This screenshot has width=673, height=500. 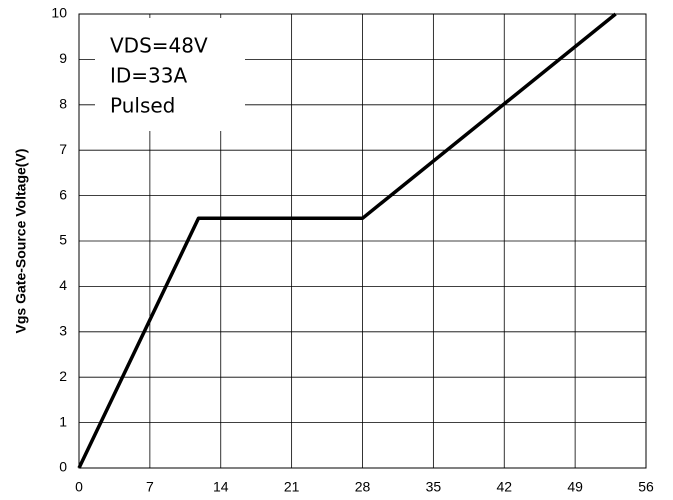 What do you see at coordinates (63, 104) in the screenshot?
I see `y-tick-label: 8` at bounding box center [63, 104].